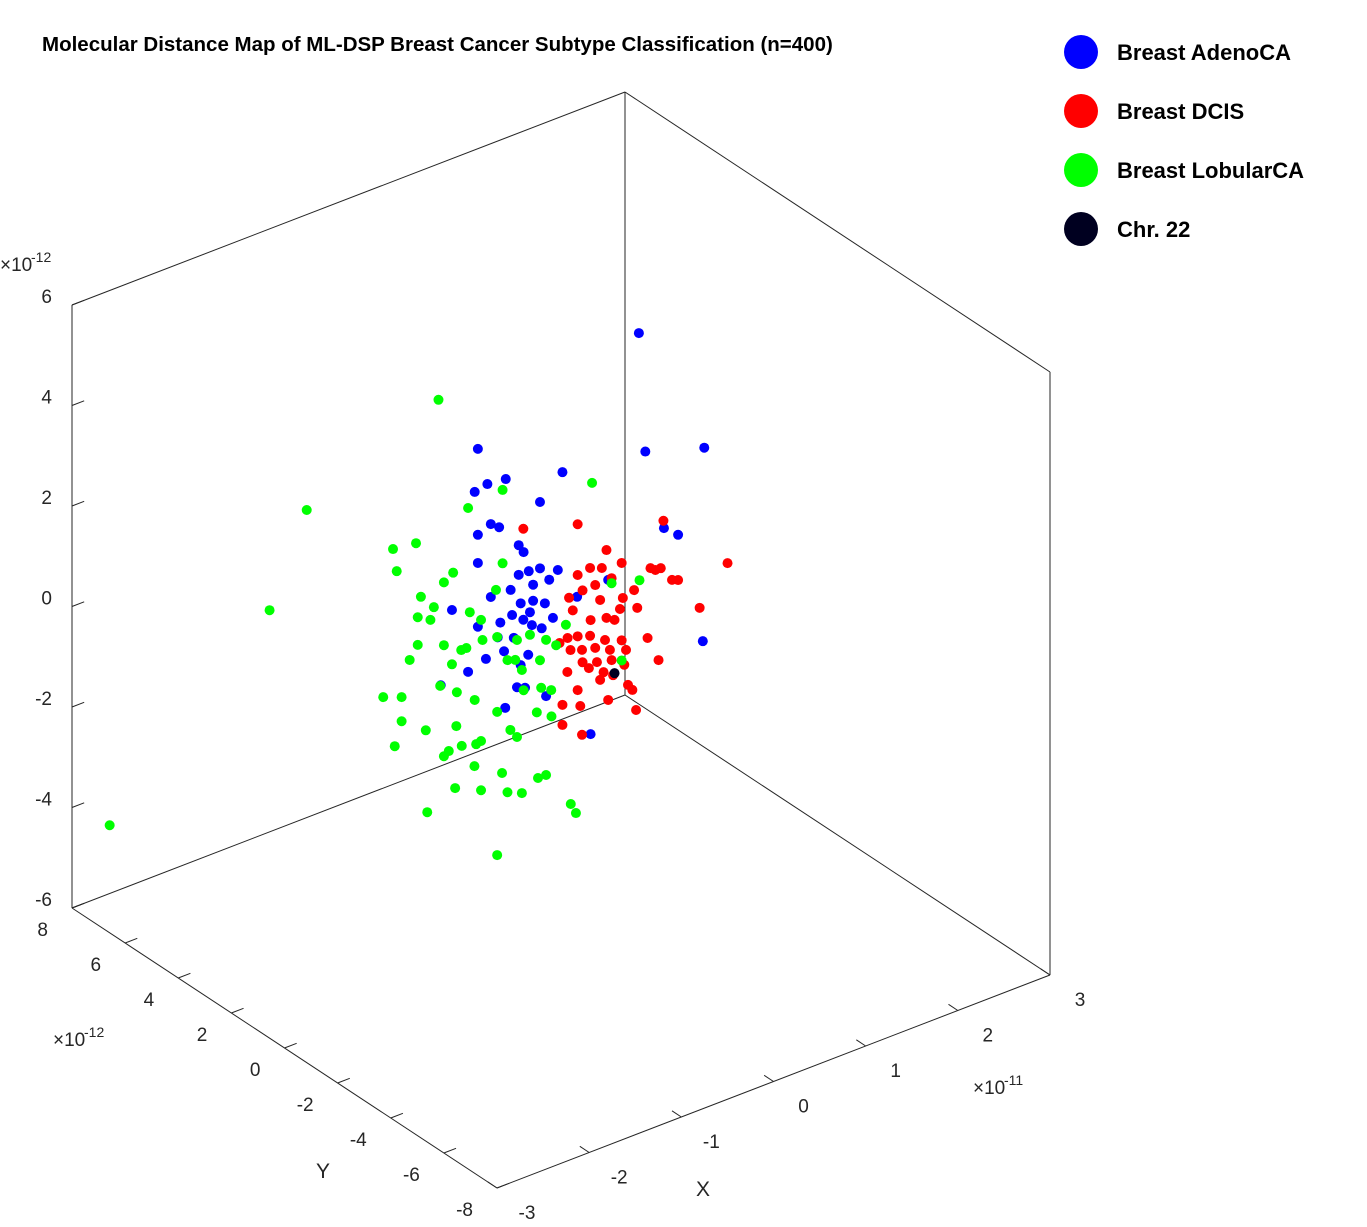 This screenshot has width=1367, height=1227. I want to click on y-tick-label: 6, so click(96, 965).